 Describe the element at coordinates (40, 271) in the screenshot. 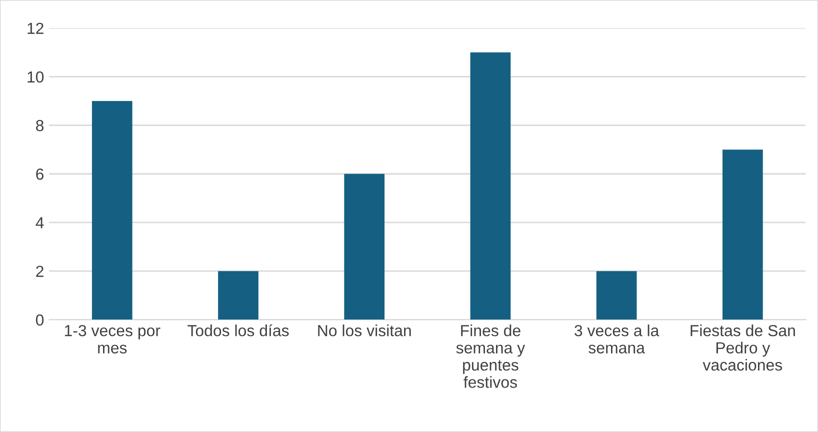

I see `y-tick-label: 2` at that location.